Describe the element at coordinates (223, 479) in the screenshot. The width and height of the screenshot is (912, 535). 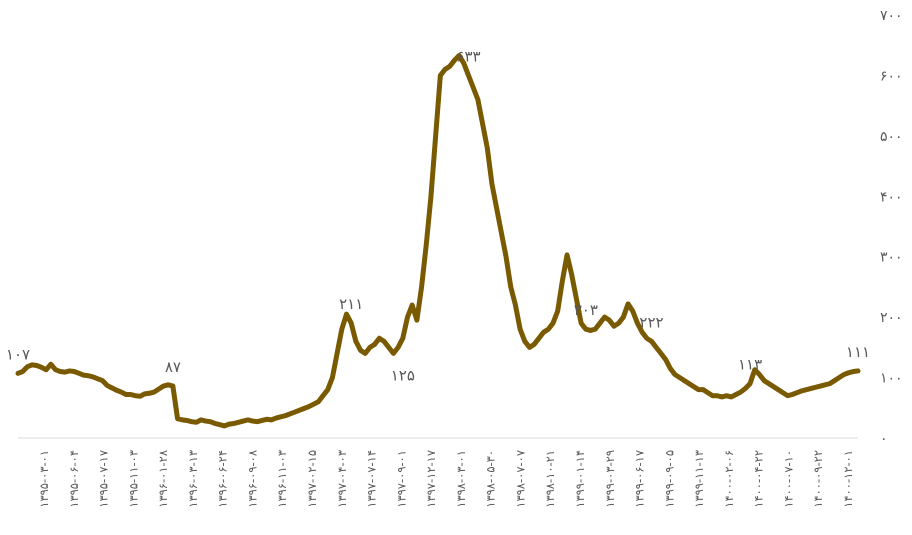
I see `x-tick-label: ۱۳۹۶-۰۶-۲۴` at that location.